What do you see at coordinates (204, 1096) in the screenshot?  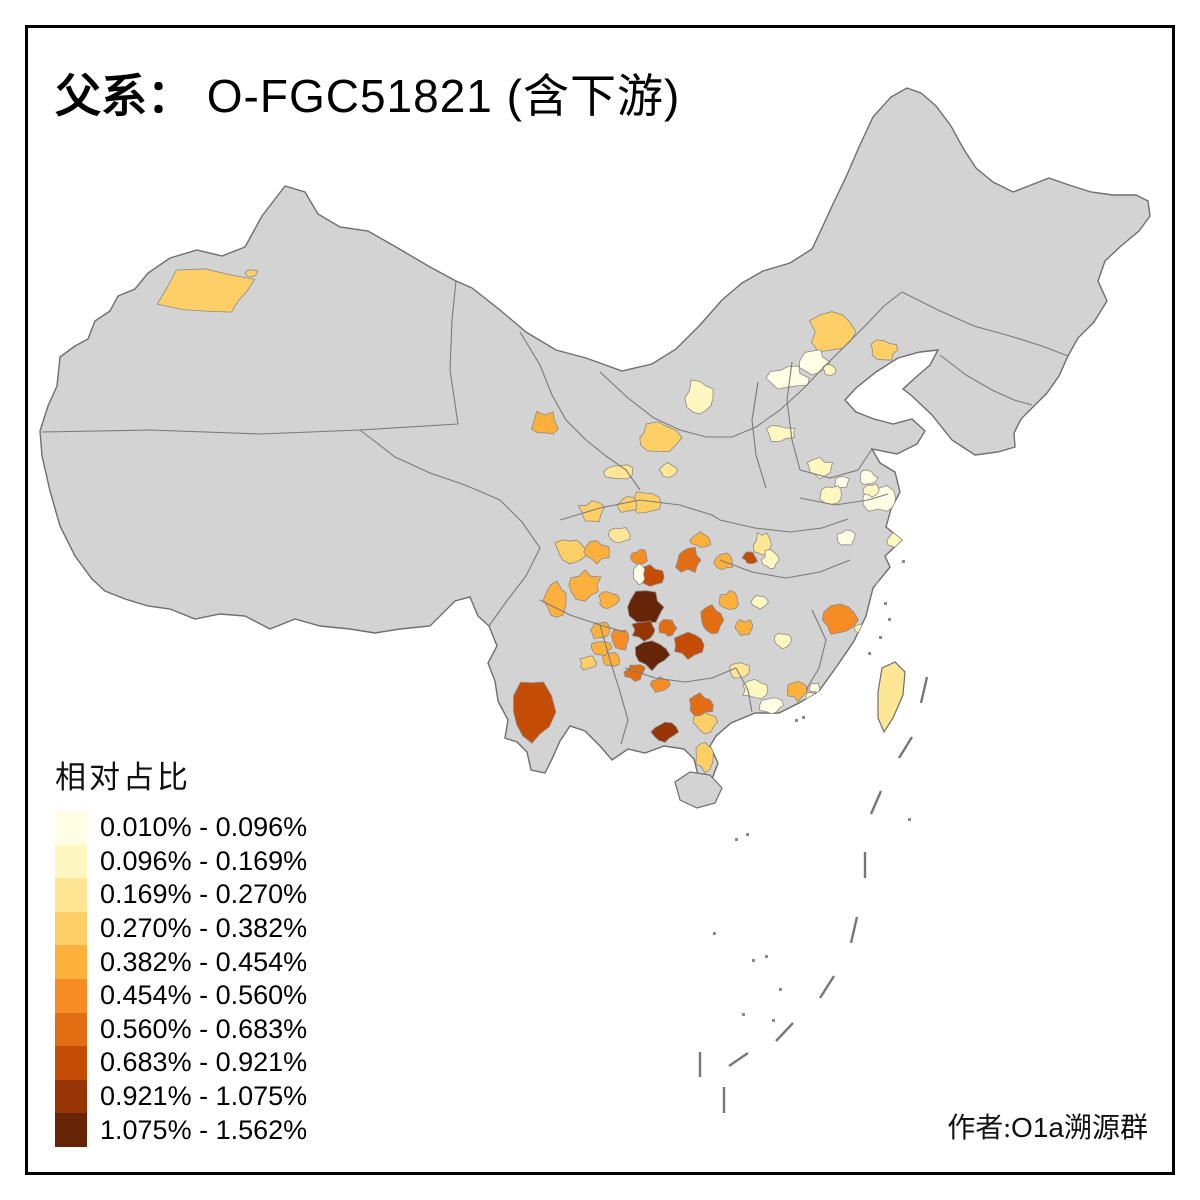 I see `legend-label: 0.921% - 1.075%` at bounding box center [204, 1096].